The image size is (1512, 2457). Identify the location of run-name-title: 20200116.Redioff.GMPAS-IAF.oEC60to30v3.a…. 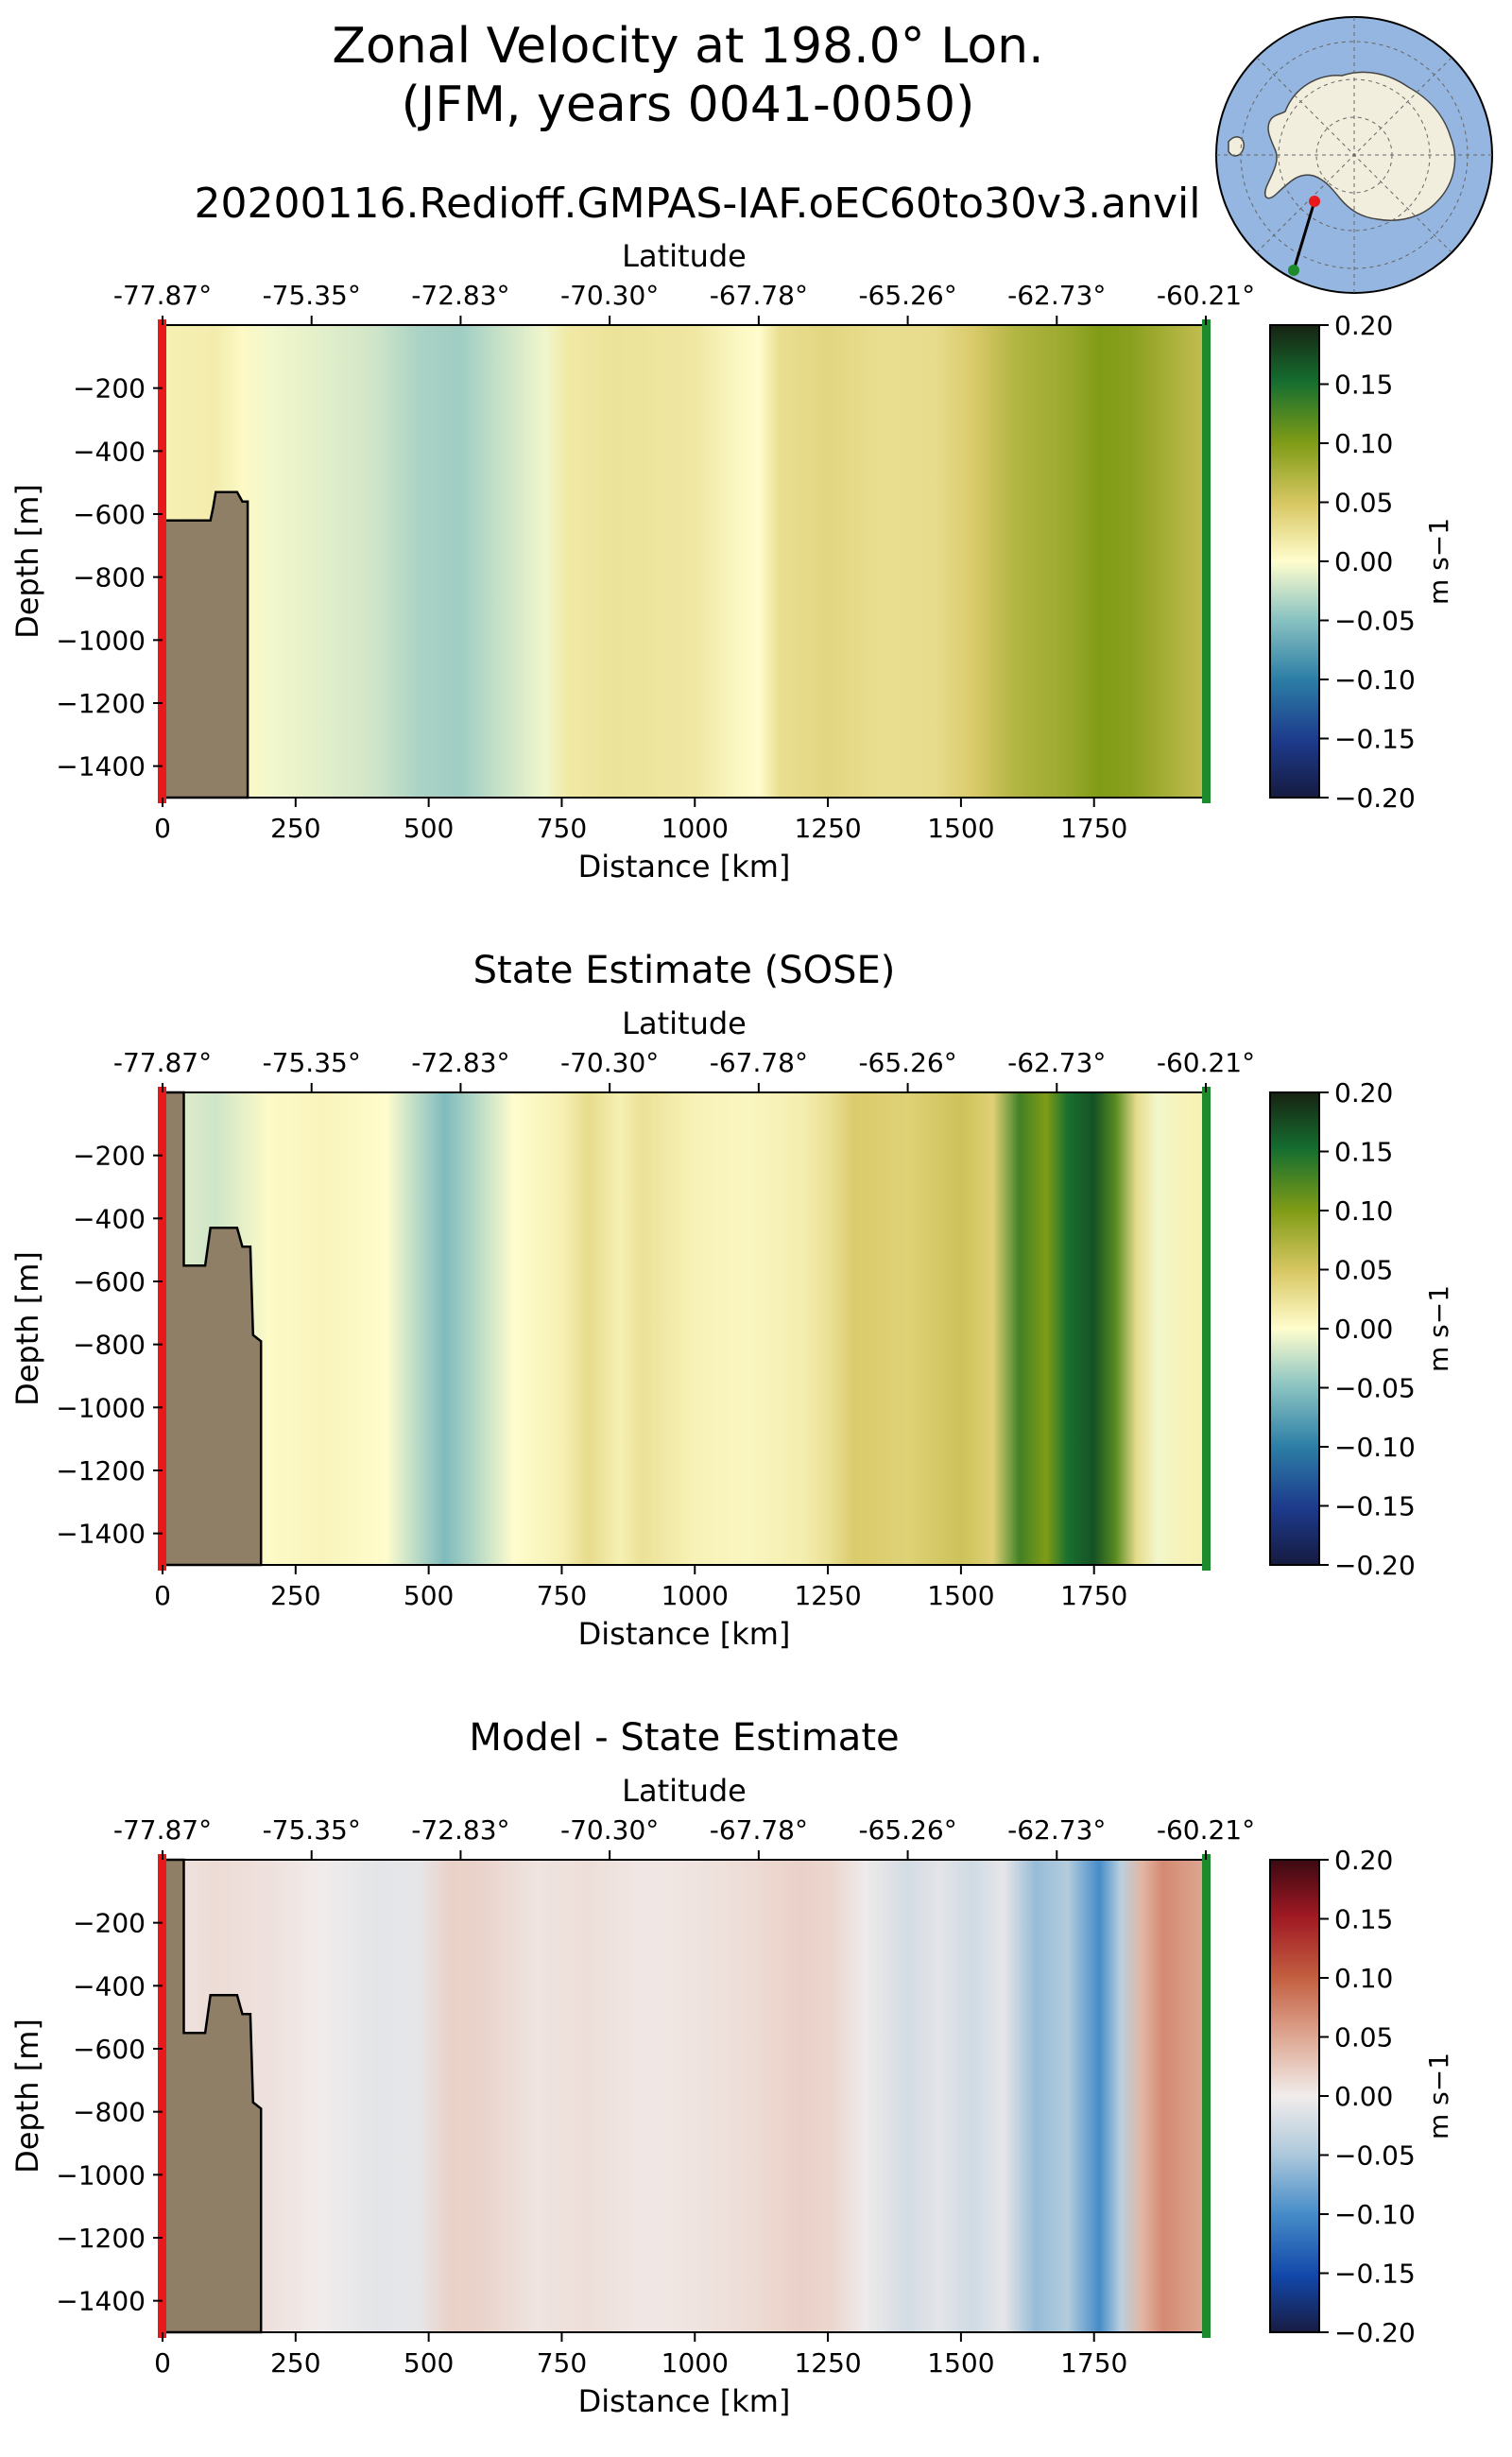
(698, 204).